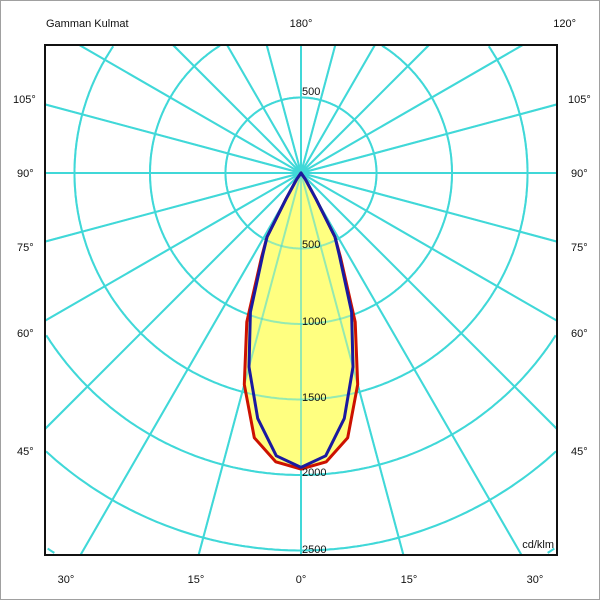  I want to click on right-angle-label: 60°, so click(579, 334).